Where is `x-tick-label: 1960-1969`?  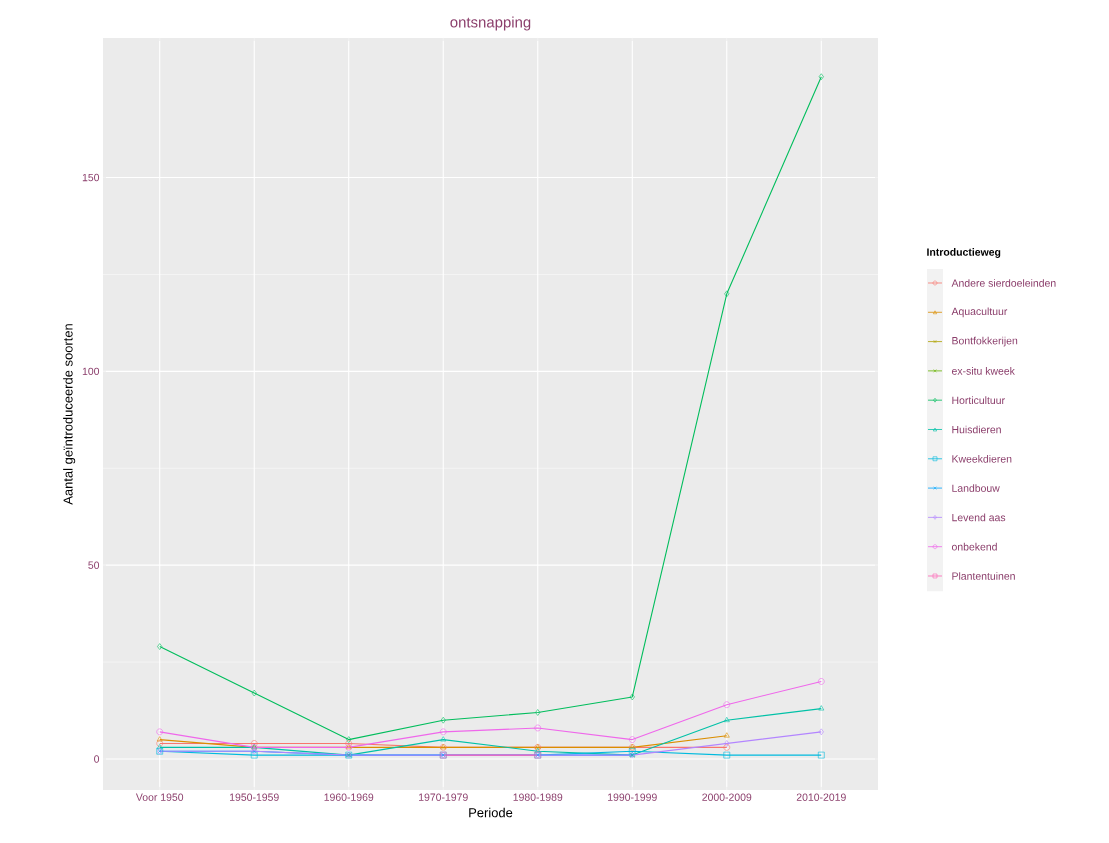 x-tick-label: 1960-1969 is located at coordinates (349, 797).